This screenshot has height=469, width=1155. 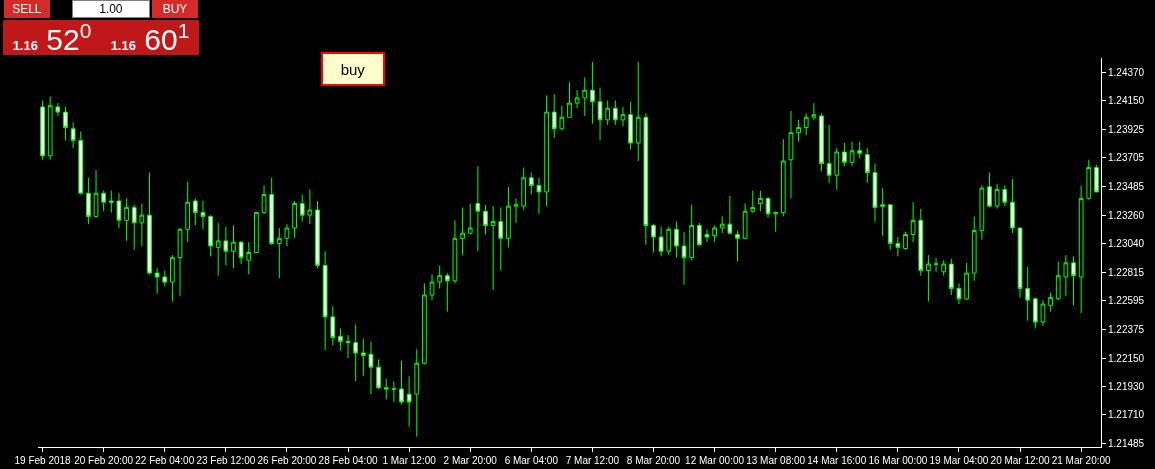 I want to click on x-tick-label: 19 Feb 2018, so click(x=43, y=460).